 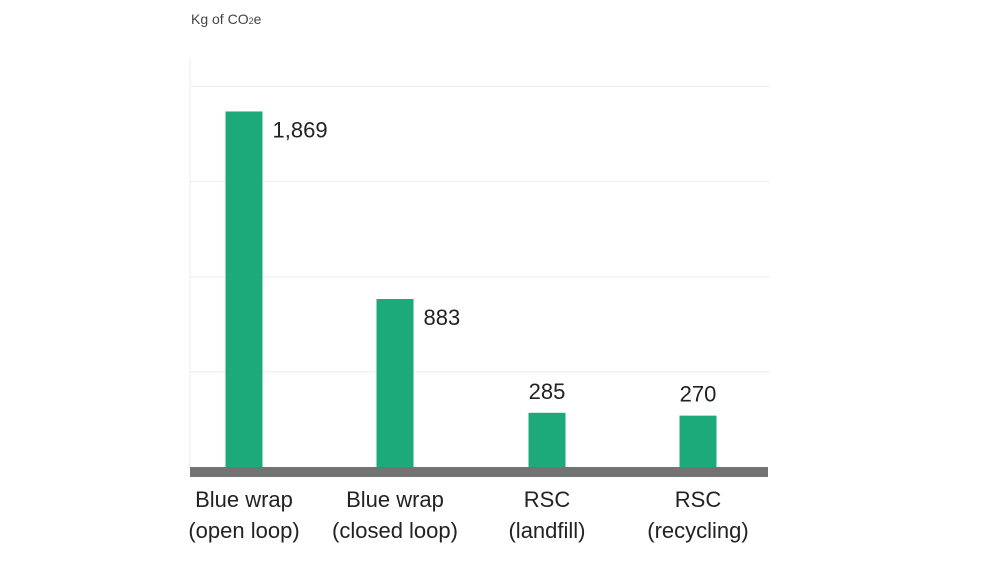 I want to click on category-label: RSC (recycling), so click(x=698, y=515).